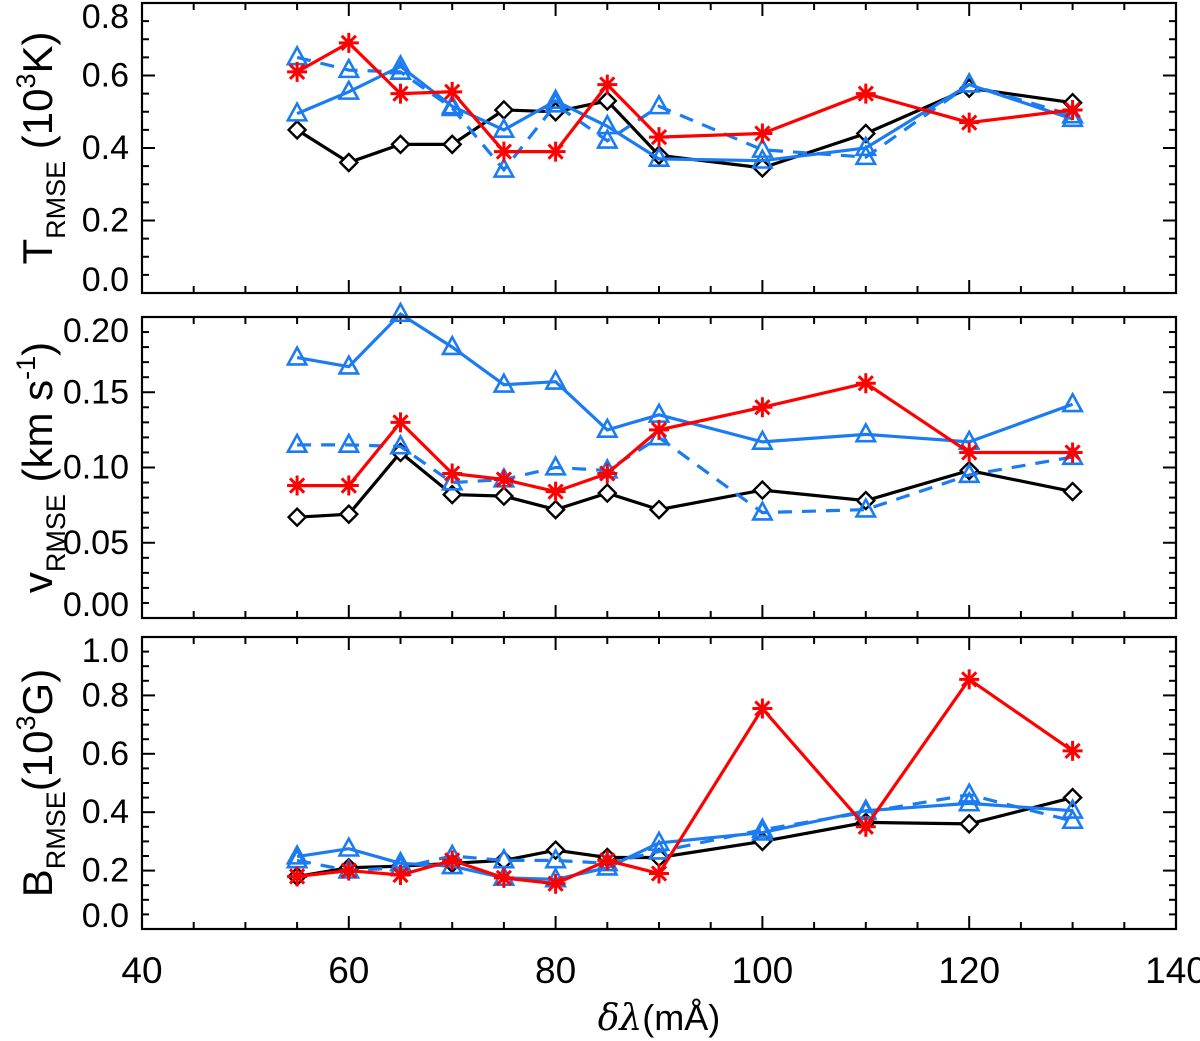 This screenshot has height=1041, width=1200. I want to click on y-tick-label: 0.10, so click(96, 468).